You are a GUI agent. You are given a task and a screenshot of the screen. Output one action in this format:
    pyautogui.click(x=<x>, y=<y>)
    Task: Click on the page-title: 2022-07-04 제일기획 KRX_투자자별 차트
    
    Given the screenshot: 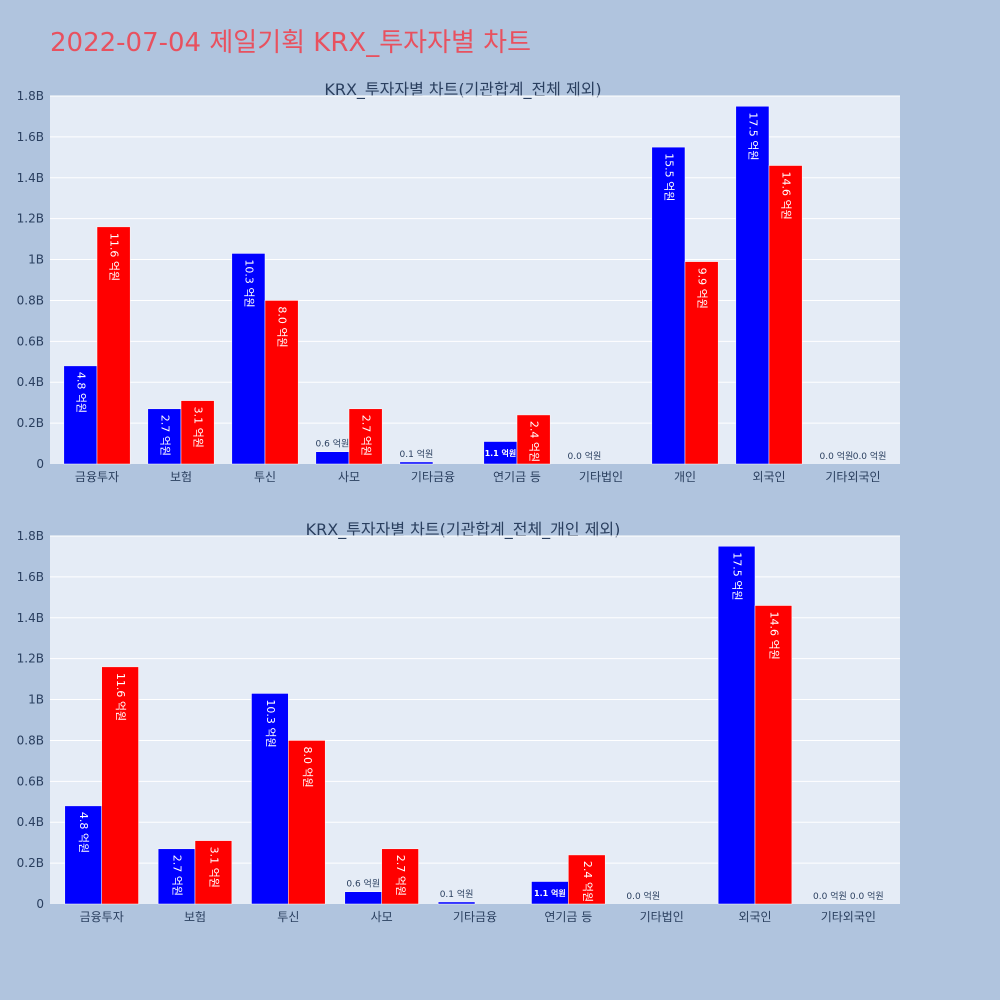 What is the action you would take?
    pyautogui.click(x=291, y=43)
    